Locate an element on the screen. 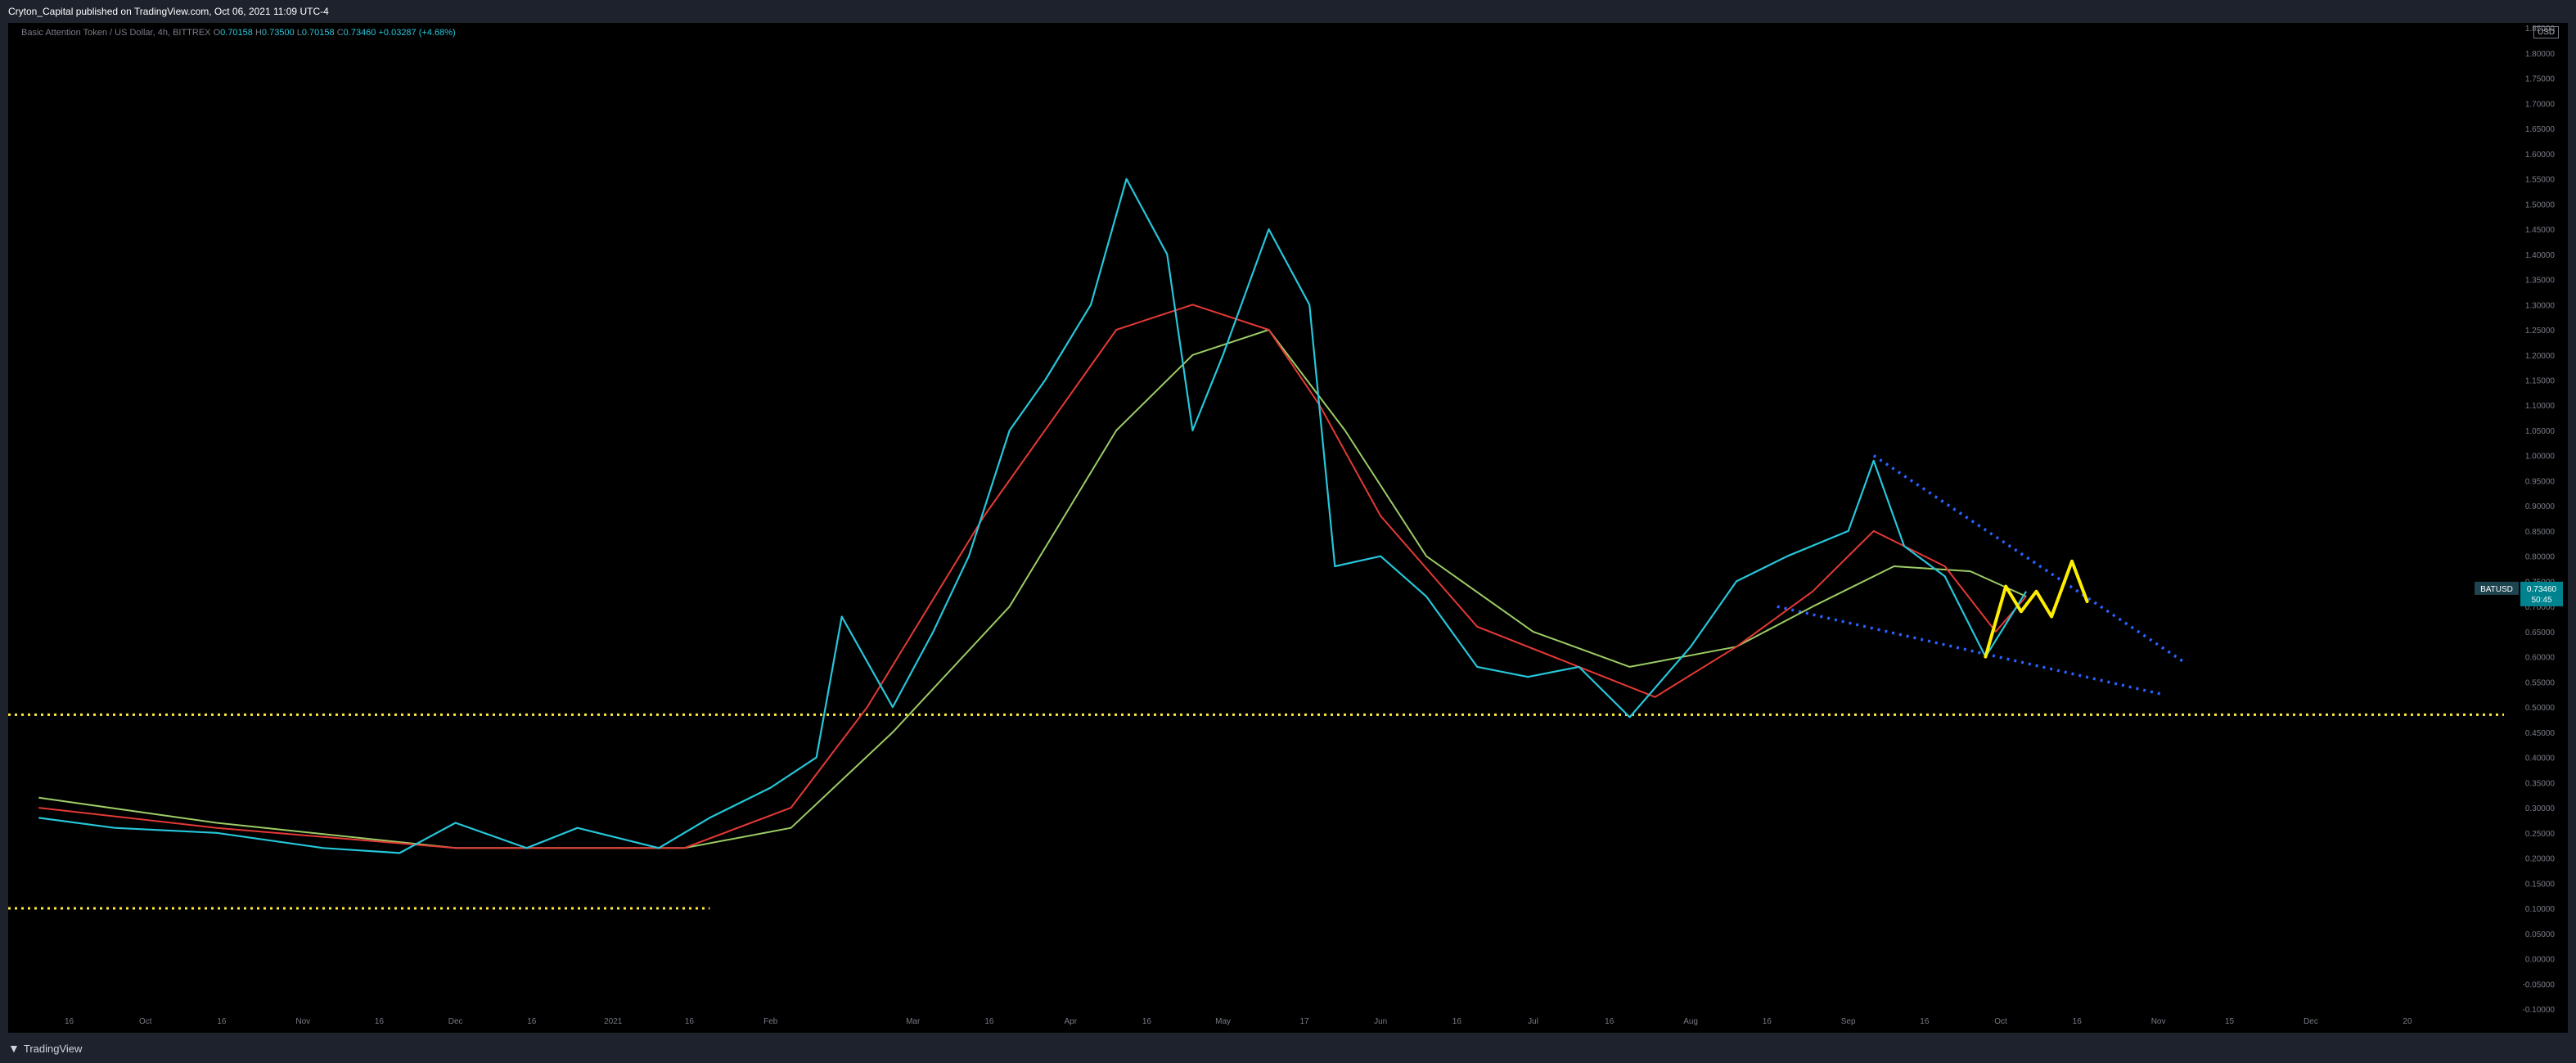  y-tick-label: 1.10000 is located at coordinates (2540, 406).